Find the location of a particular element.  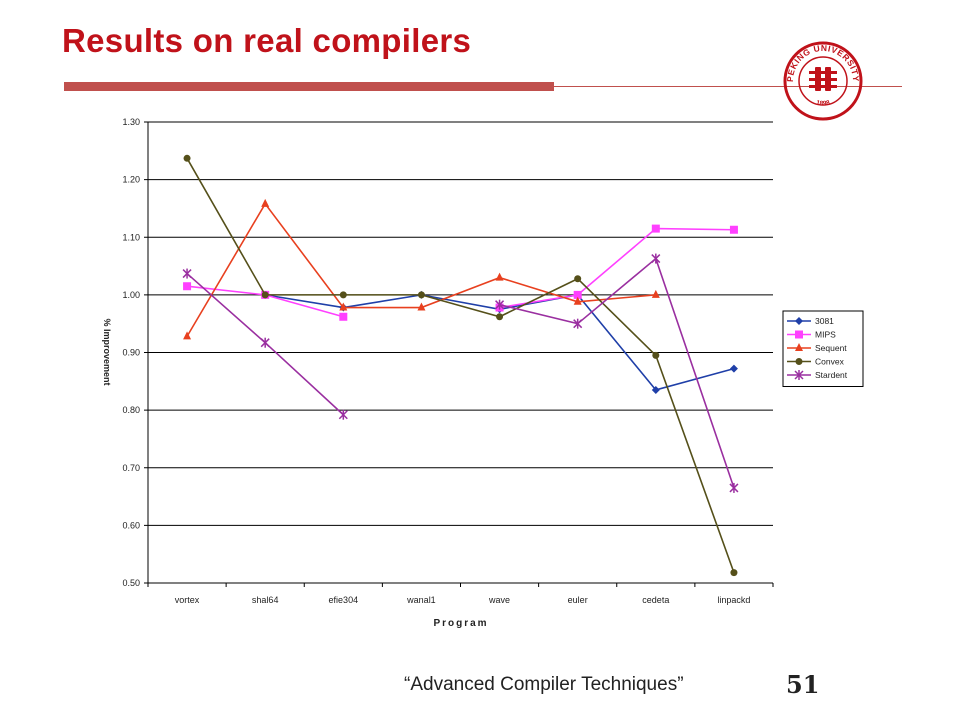

legend-marker-Sequent is located at coordinates (799, 347).